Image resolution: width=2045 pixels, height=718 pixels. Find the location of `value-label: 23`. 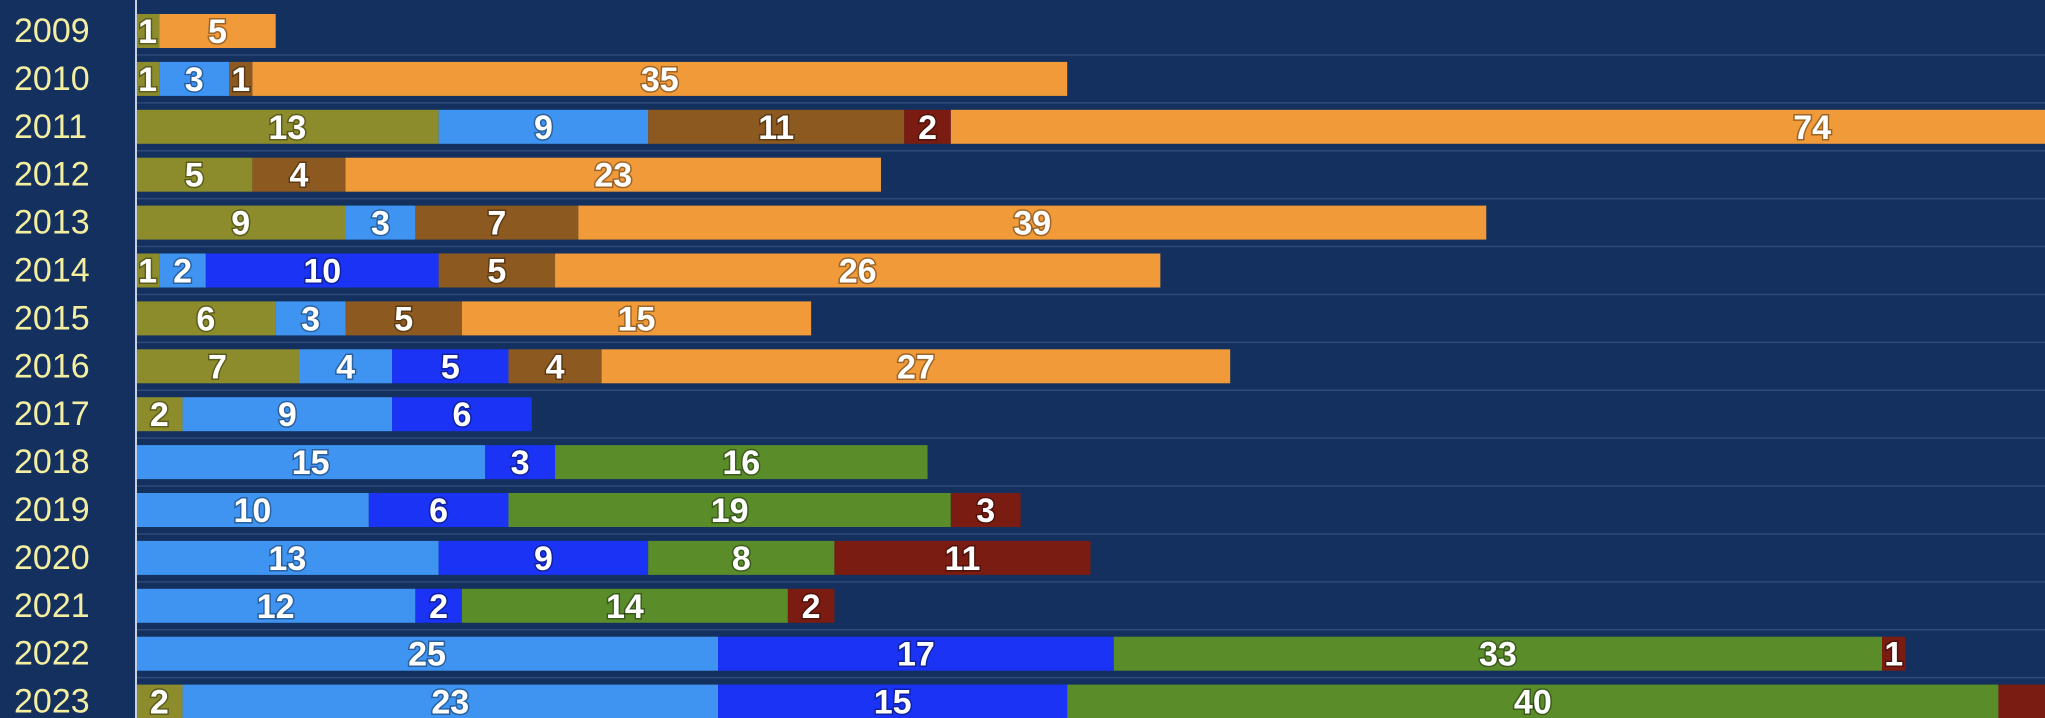

value-label: 23 is located at coordinates (613, 176).